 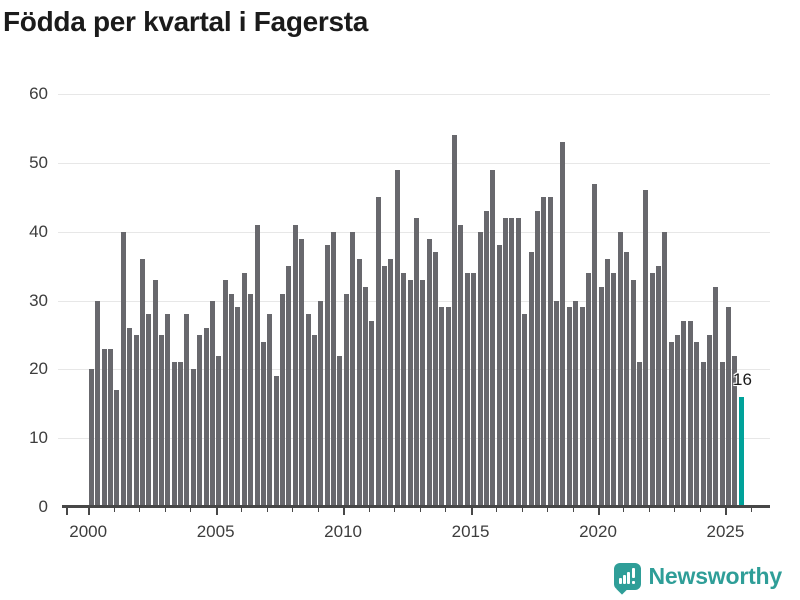 I want to click on newsworthy-logo: Newsworthy, so click(x=697, y=579).